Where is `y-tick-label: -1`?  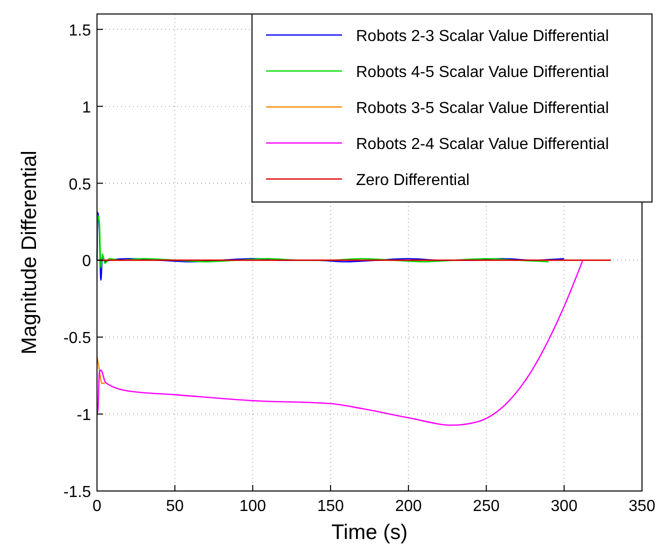
y-tick-label: -1 is located at coordinates (84, 415).